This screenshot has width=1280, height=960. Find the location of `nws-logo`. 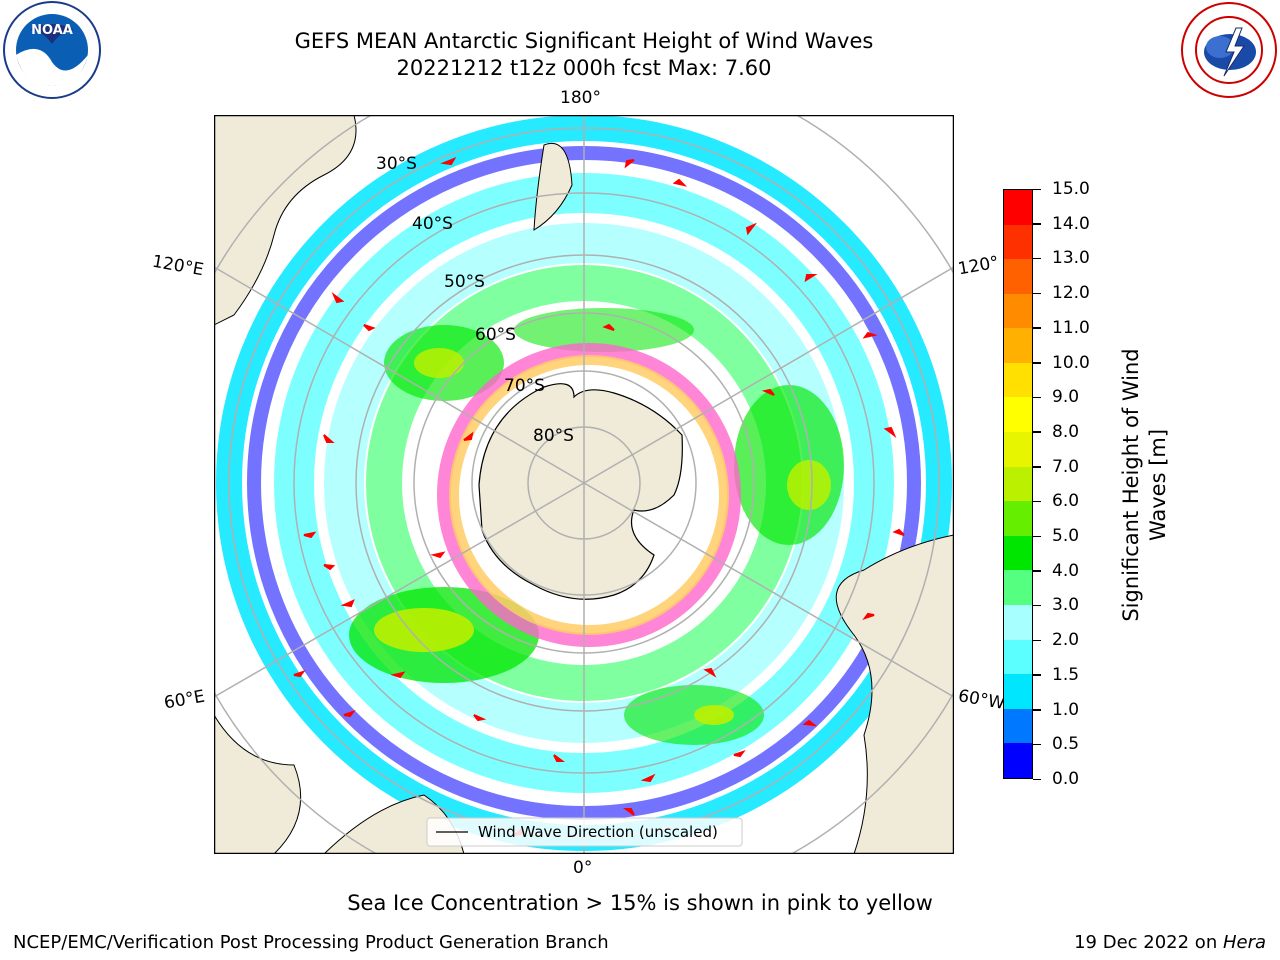

nws-logo is located at coordinates (1229, 50).